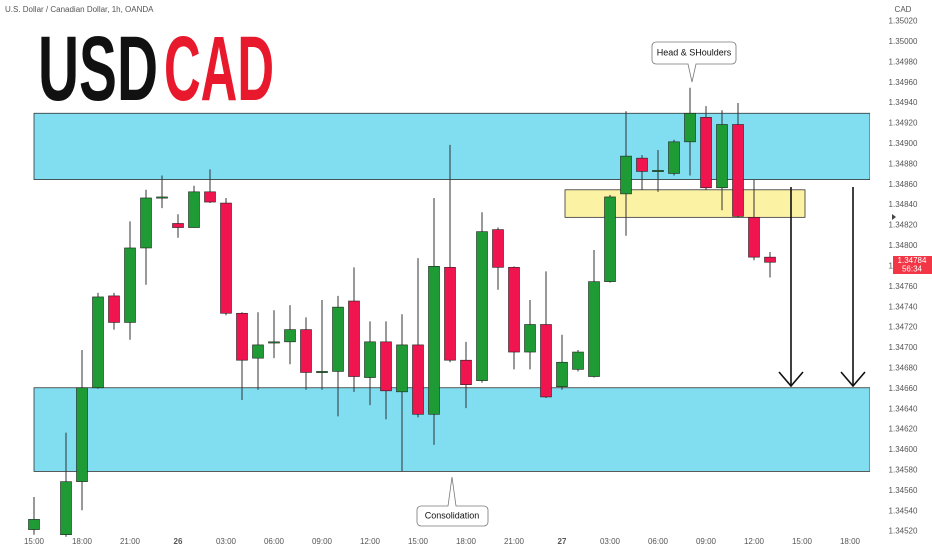 The width and height of the screenshot is (932, 550). Describe the element at coordinates (903, 163) in the screenshot. I see `y-tick-label: 1.34880` at that location.